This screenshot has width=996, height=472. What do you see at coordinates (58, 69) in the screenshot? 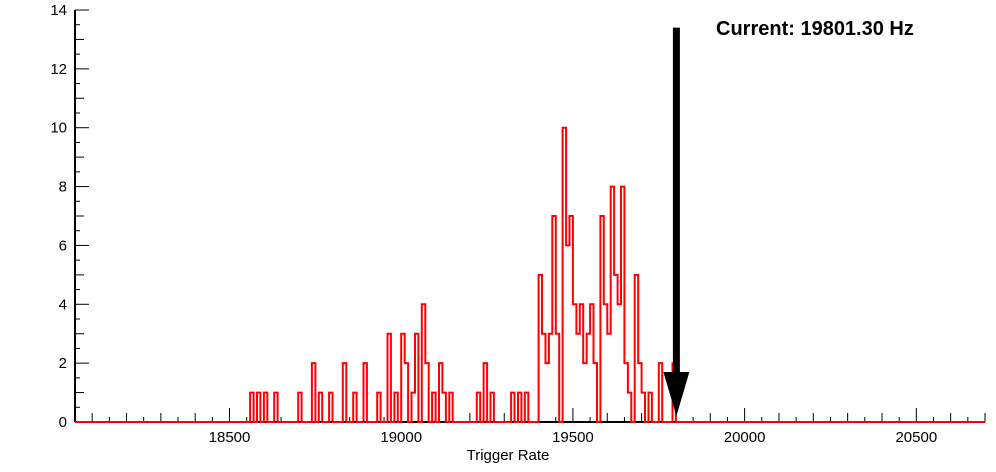
I see `y-tick-label: 12` at bounding box center [58, 69].